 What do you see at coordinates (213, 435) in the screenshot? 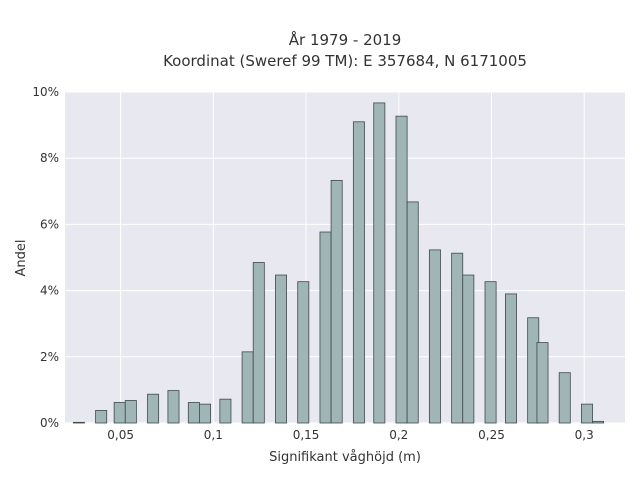
I see `x-tick-label: 0,1` at bounding box center [213, 435].